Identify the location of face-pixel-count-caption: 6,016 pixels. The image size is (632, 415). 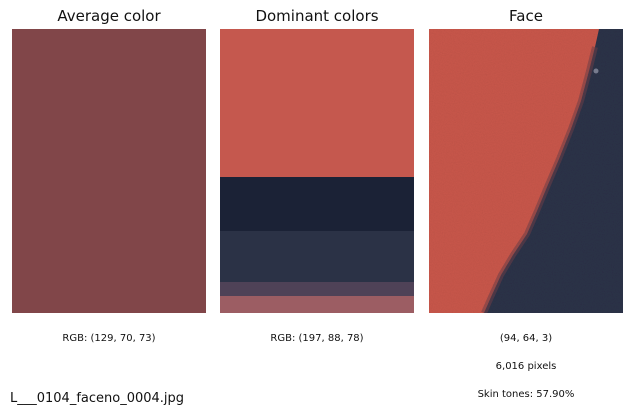
(526, 366).